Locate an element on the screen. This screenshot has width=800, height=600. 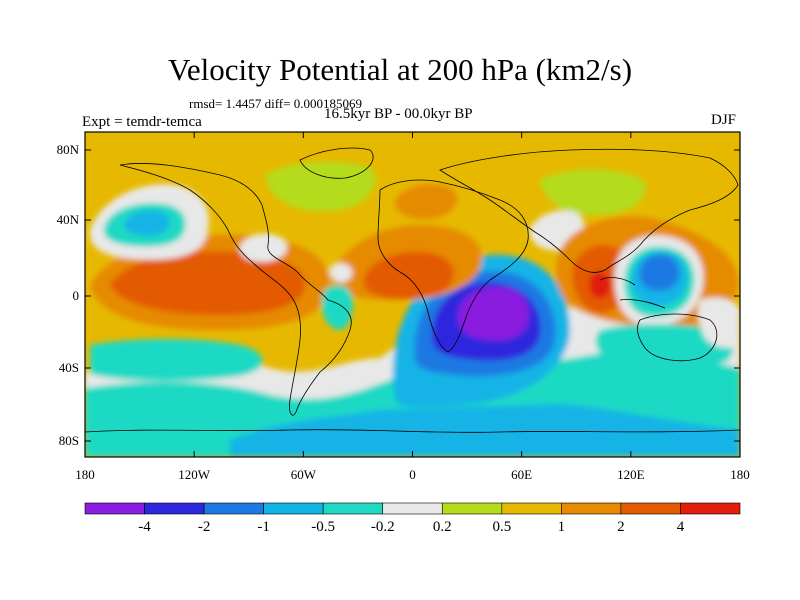
lon-tick-label: 60W is located at coordinates (303, 474).